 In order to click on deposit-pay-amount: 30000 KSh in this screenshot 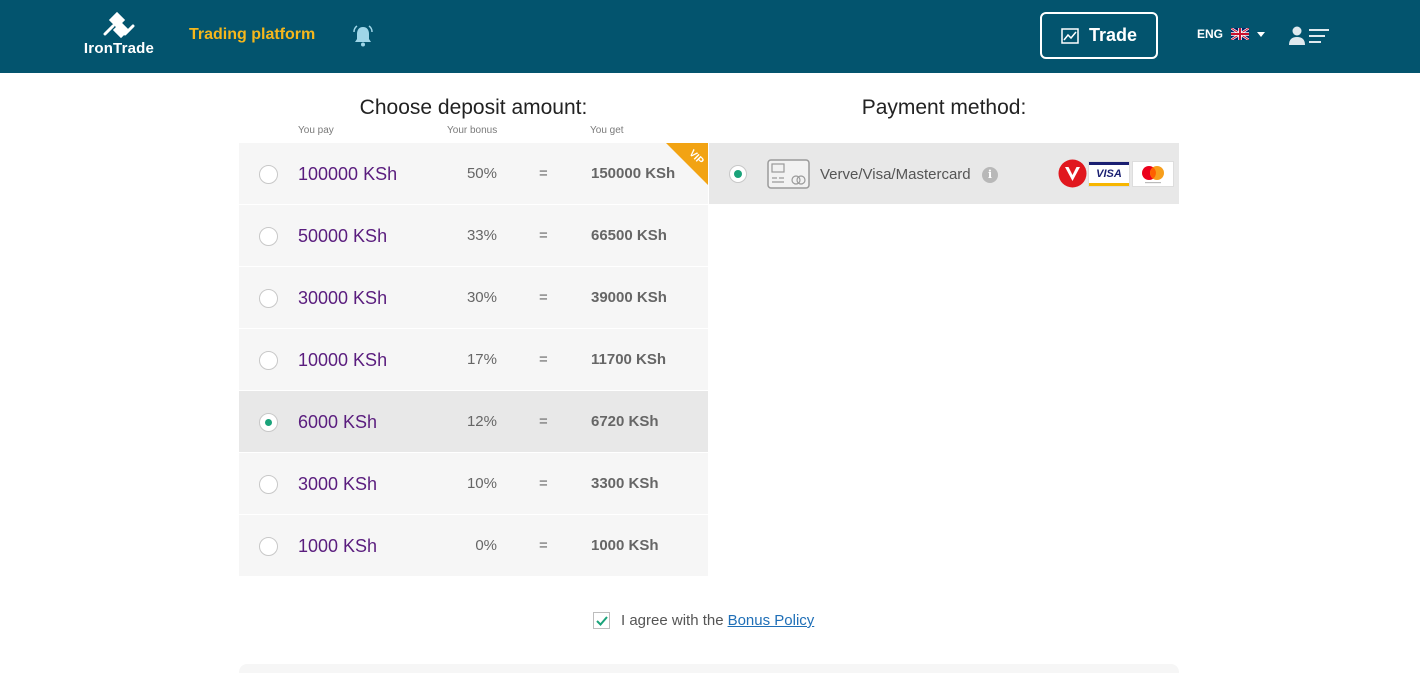, I will do `click(343, 298)`.